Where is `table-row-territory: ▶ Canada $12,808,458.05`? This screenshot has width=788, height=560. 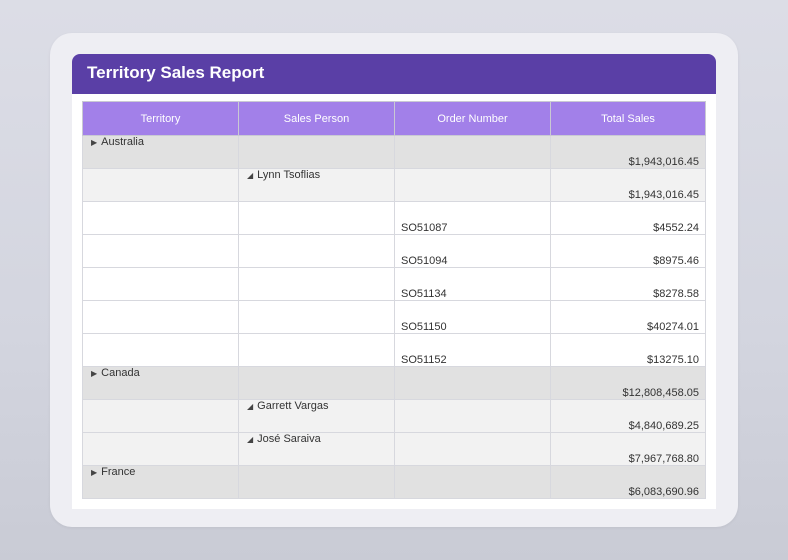 table-row-territory: ▶ Canada $12,808,458.05 is located at coordinates (394, 383).